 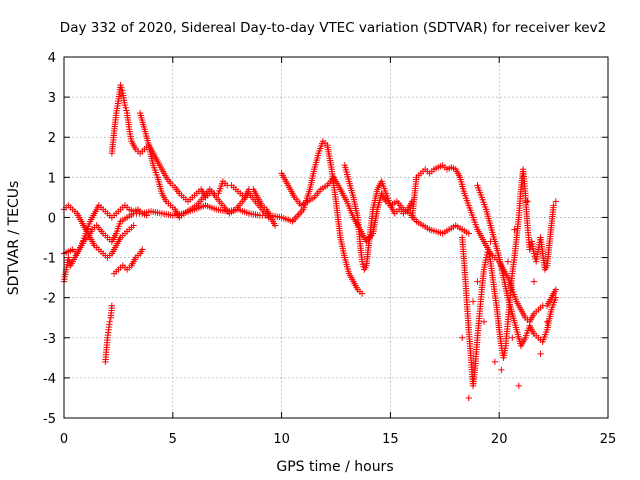 I want to click on y-tick-label: -1, so click(x=49, y=259).